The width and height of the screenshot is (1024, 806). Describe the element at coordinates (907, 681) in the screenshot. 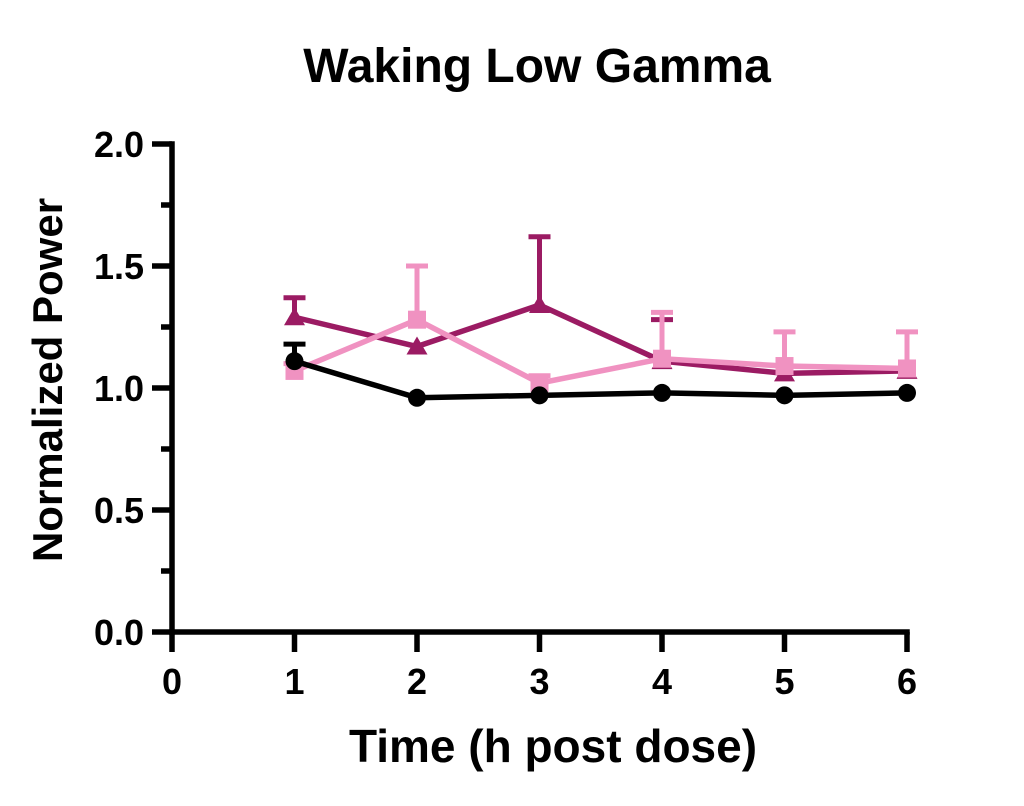

I see `x-tick-label: 6` at that location.